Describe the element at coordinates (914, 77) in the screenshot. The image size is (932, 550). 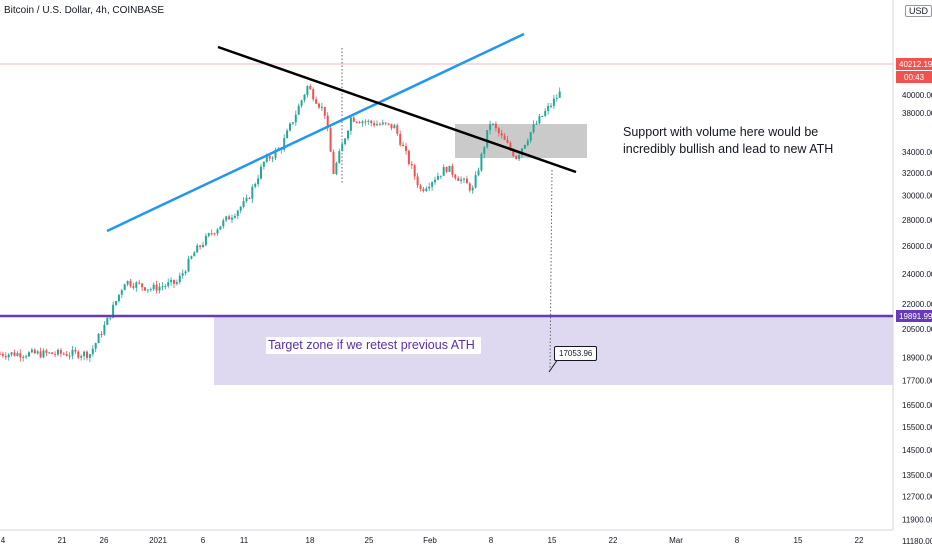
I see `countdown-label-bg` at that location.